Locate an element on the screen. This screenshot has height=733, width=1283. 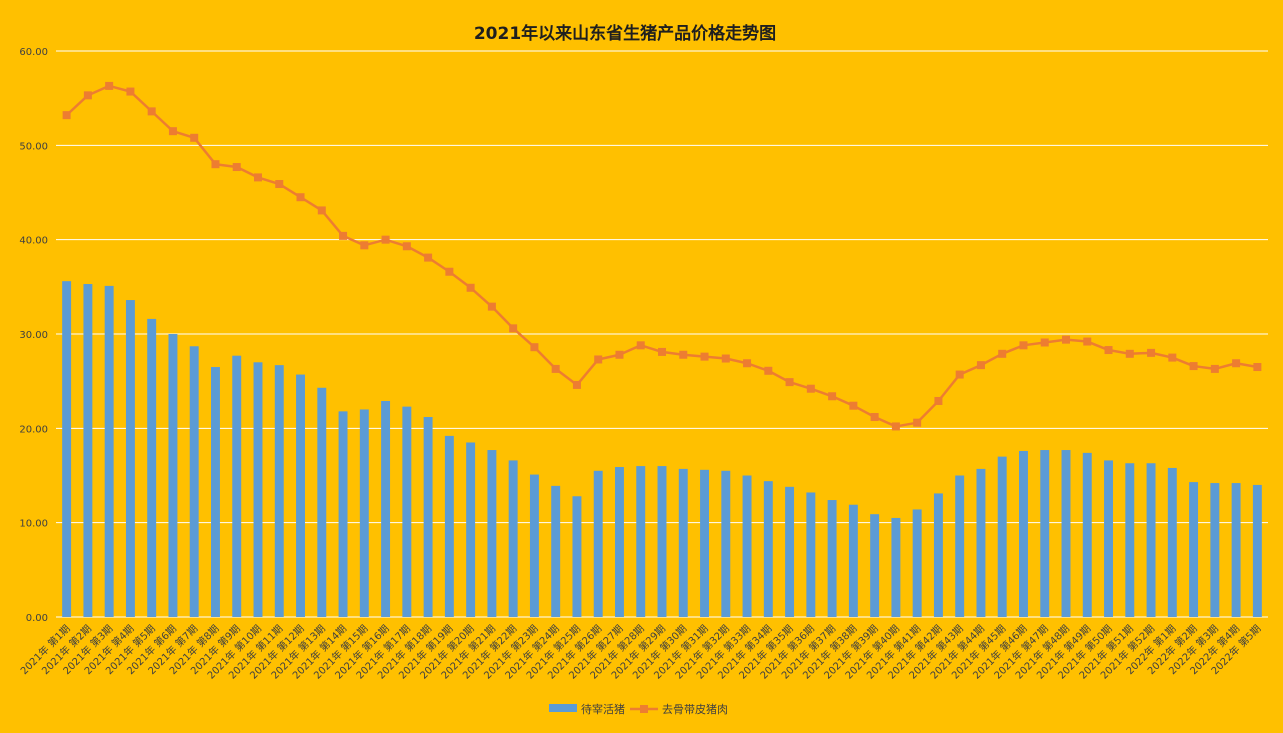
y-tick-label: 60.00 is located at coordinates (33, 52).